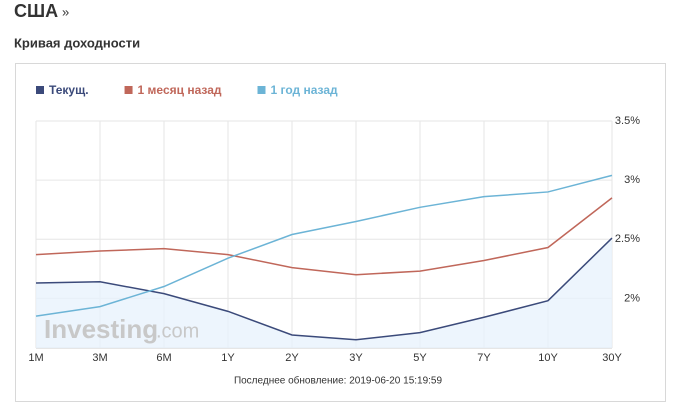 This screenshot has width=676, height=418. Describe the element at coordinates (65, 11) in the screenshot. I see `title-arrow: »` at that location.